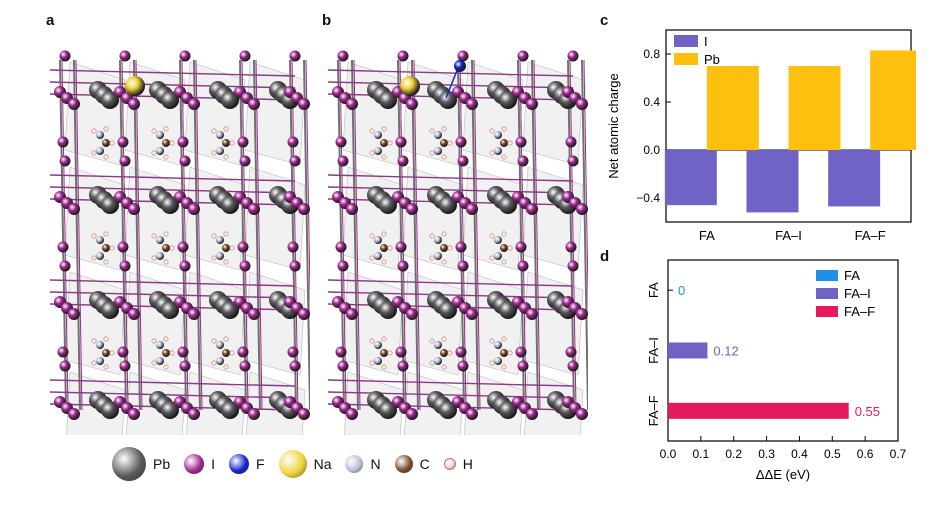 The height and width of the screenshot is (508, 939). Describe the element at coordinates (424, 464) in the screenshot. I see `atom-legend-label: C` at that location.